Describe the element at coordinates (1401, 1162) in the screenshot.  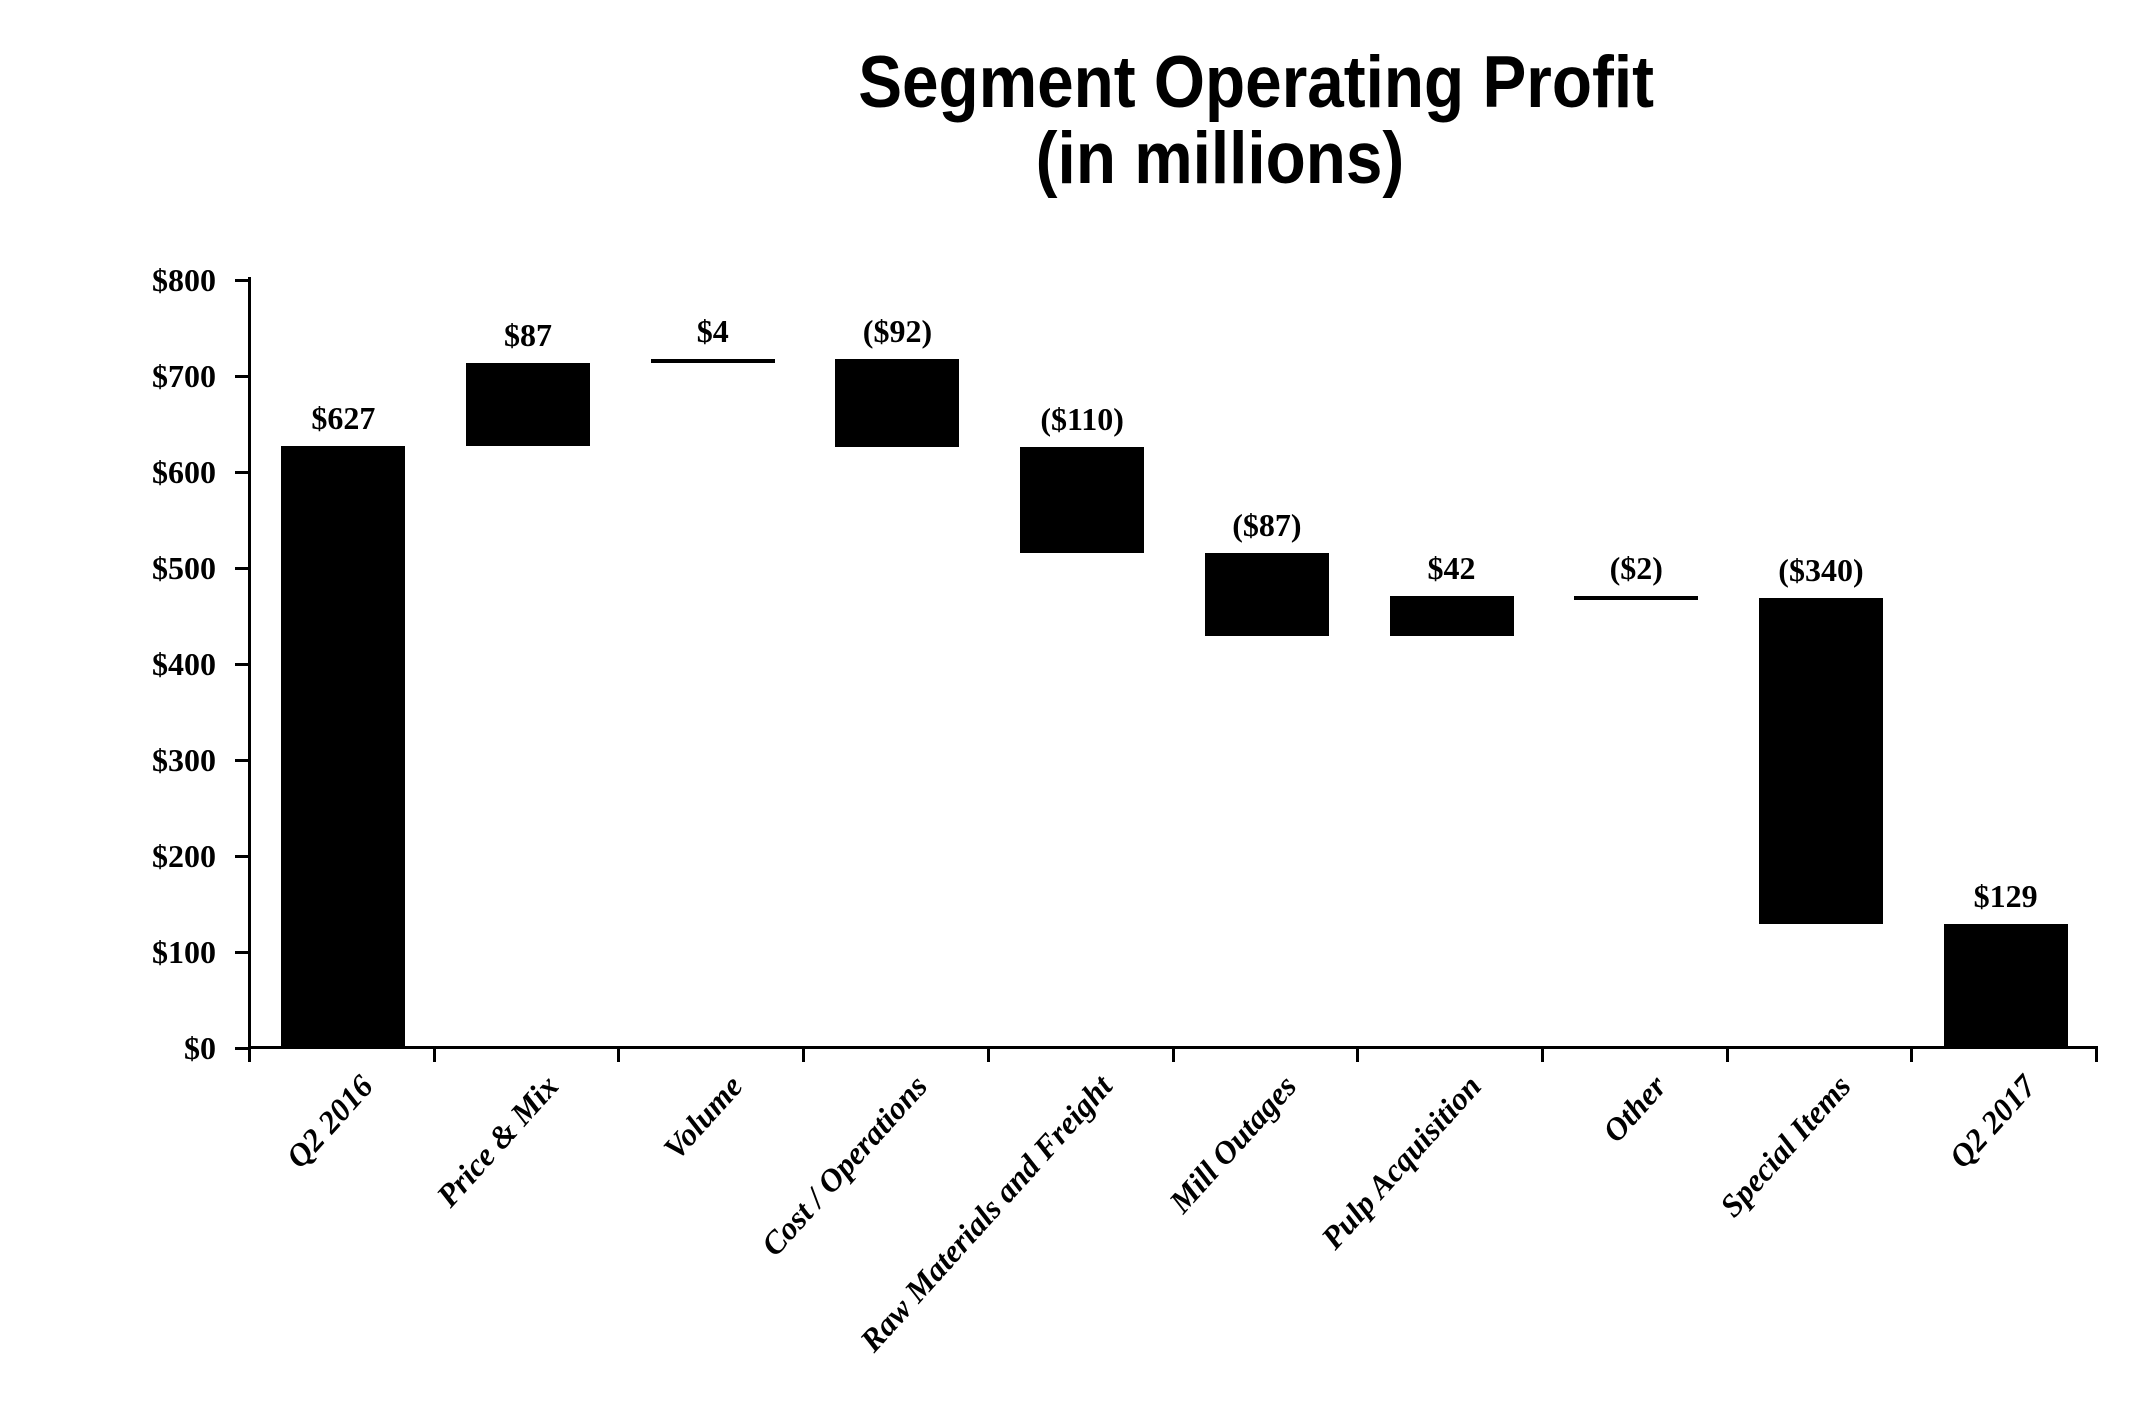
I see `x-axis-tick-label: Pulp Acquisition` at that location.